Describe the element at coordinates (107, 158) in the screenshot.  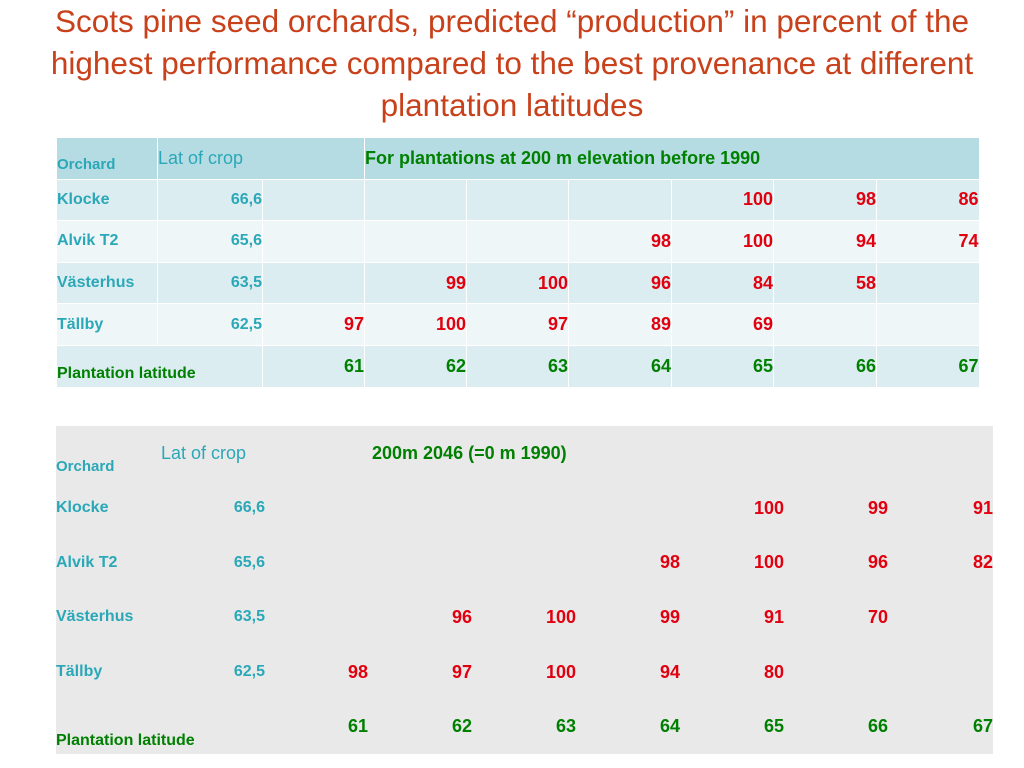
I see `orchard-header: Orchard` at that location.